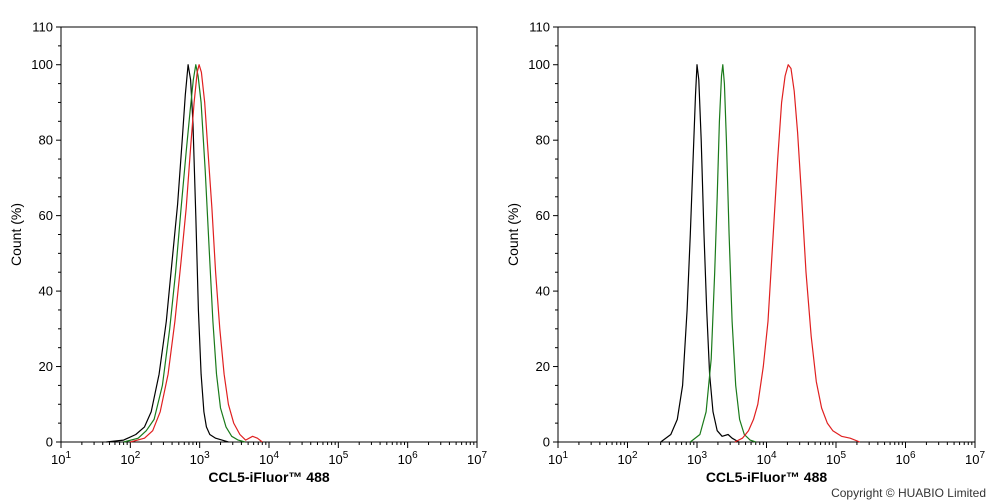  Describe the element at coordinates (908, 493) in the screenshot. I see `copyright-notice: Copyright © HUABIO Limited` at that location.